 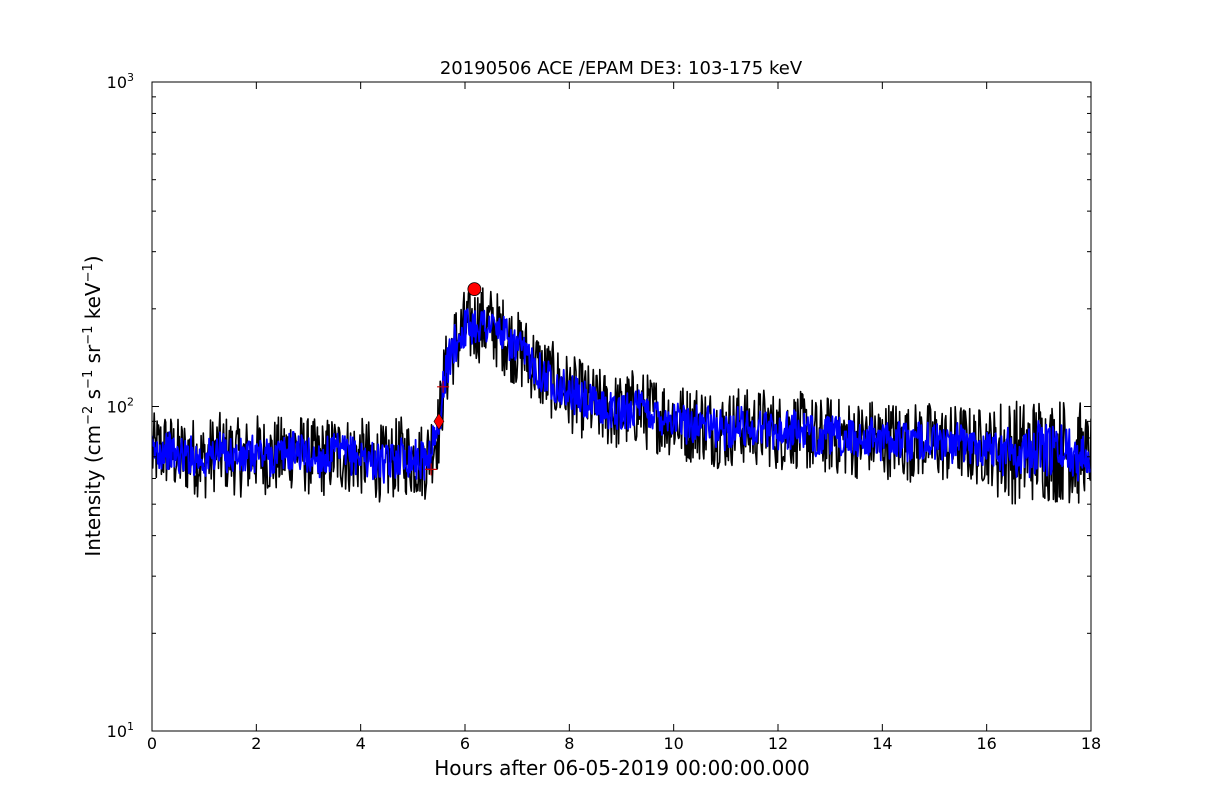 I want to click on peak-marker, so click(x=474, y=289).